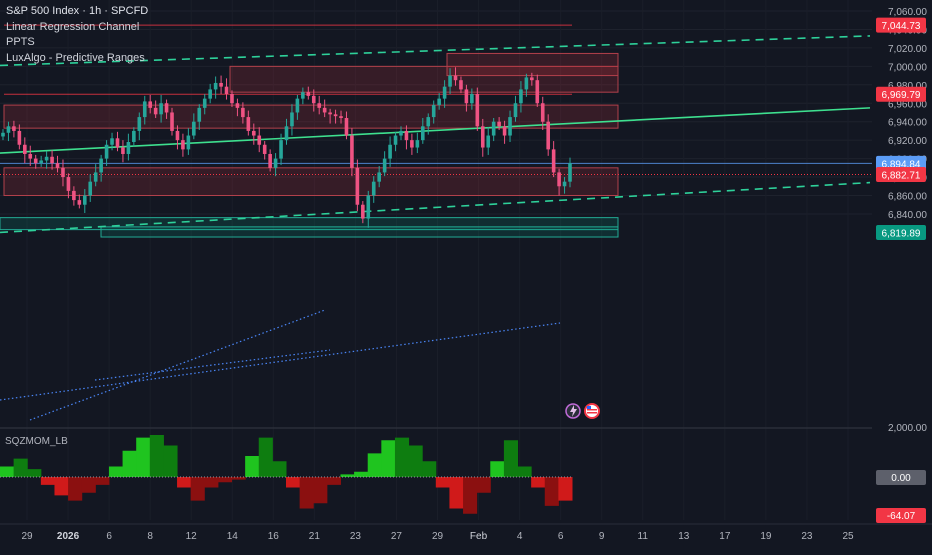 Image resolution: width=932 pixels, height=555 pixels. What do you see at coordinates (582, 411) in the screenshot?
I see `event-icons` at bounding box center [582, 411].